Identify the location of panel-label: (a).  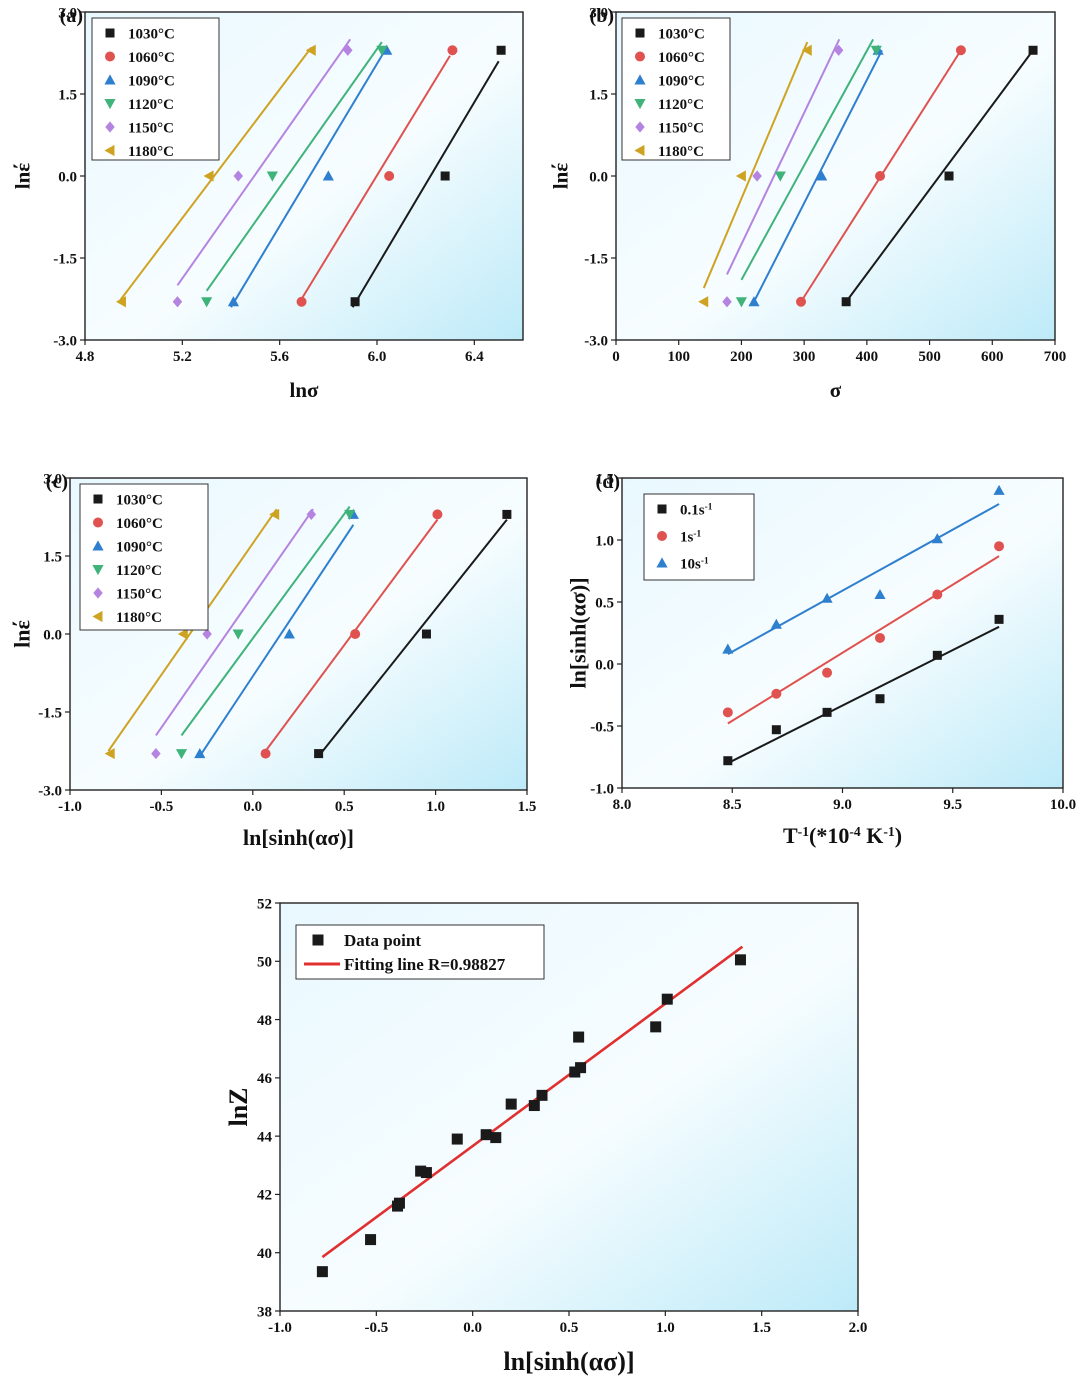
(71, 16).